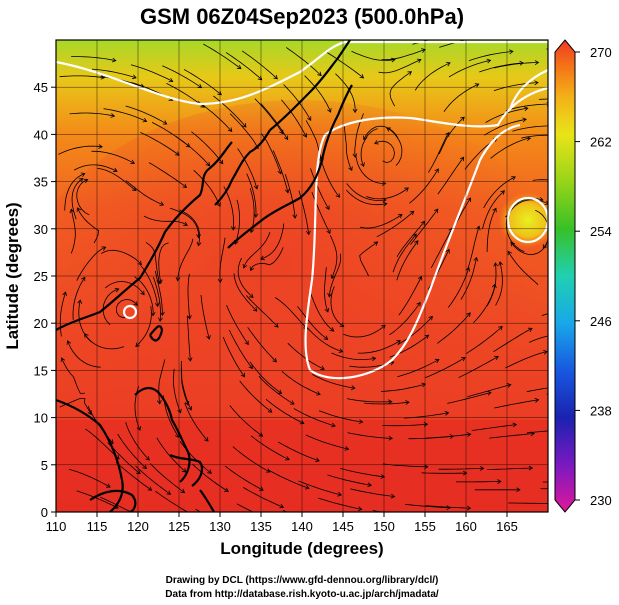 The height and width of the screenshot is (605, 619). What do you see at coordinates (41, 182) in the screenshot?
I see `y-tick-label: 35` at bounding box center [41, 182].